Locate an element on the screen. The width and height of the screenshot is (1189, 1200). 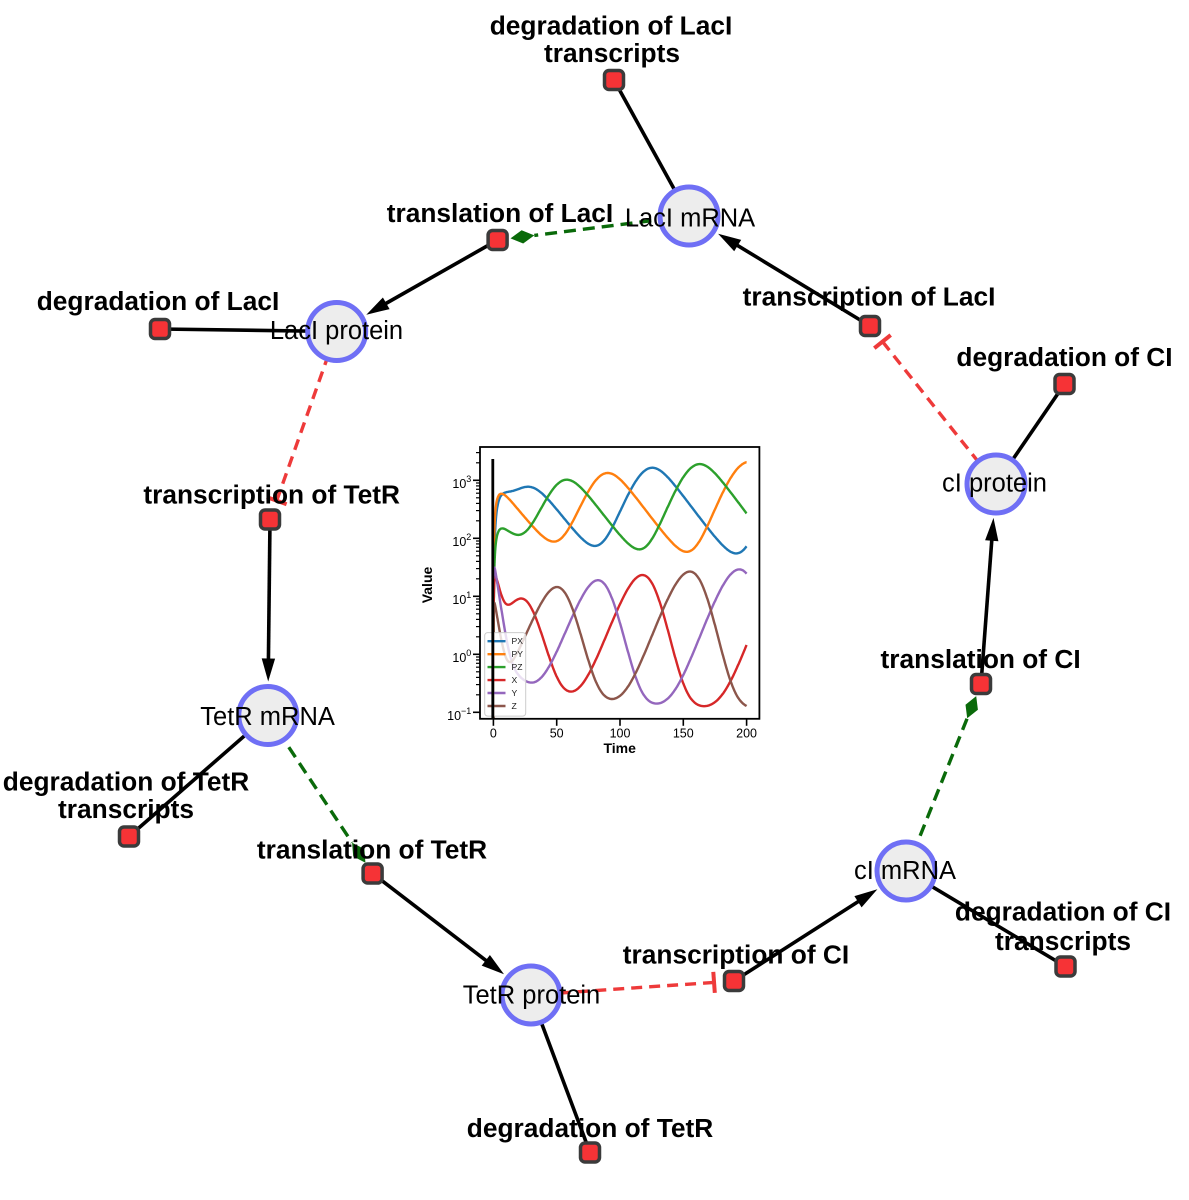
svg-text: Z is located at coordinates (514, 706).